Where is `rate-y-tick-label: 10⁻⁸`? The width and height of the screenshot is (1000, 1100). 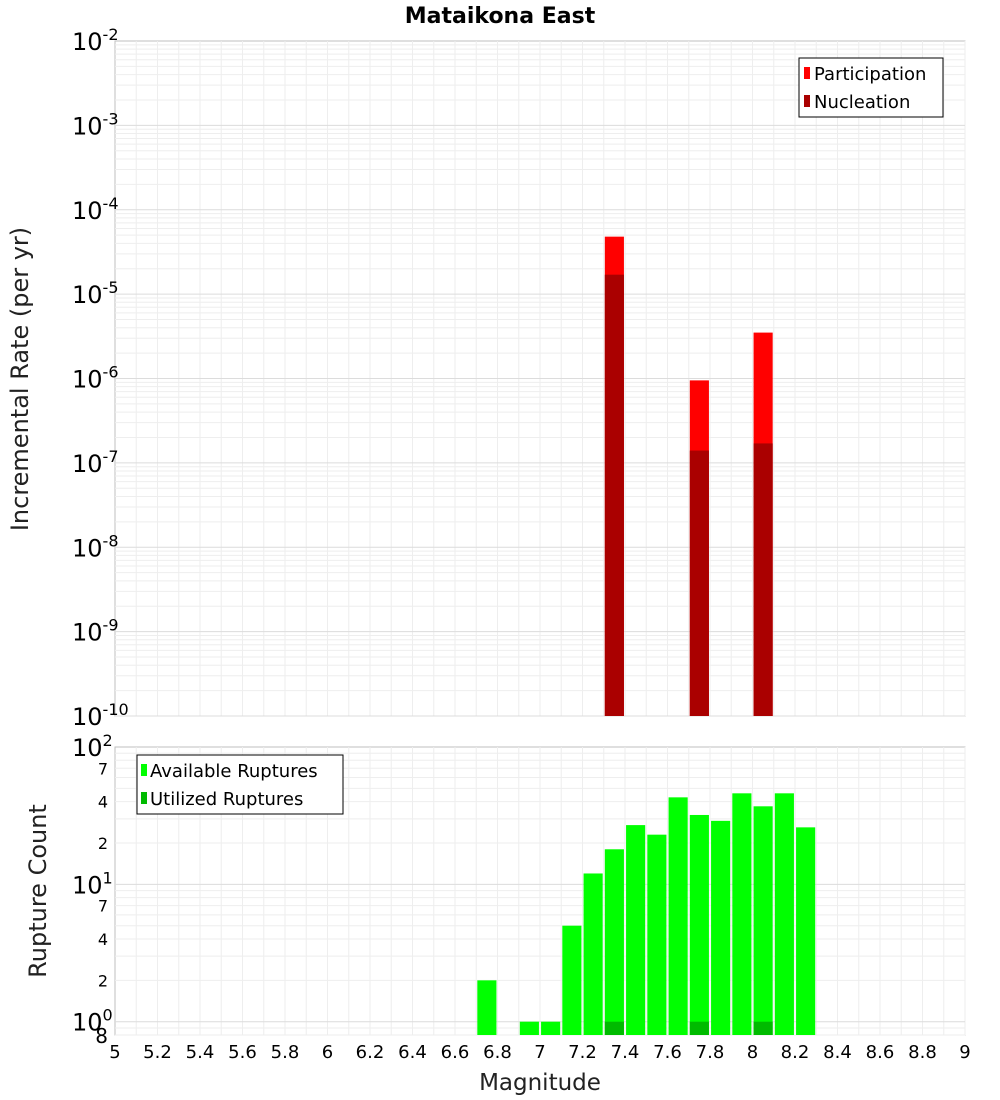 rate-y-tick-label: 10⁻⁸ is located at coordinates (95, 546).